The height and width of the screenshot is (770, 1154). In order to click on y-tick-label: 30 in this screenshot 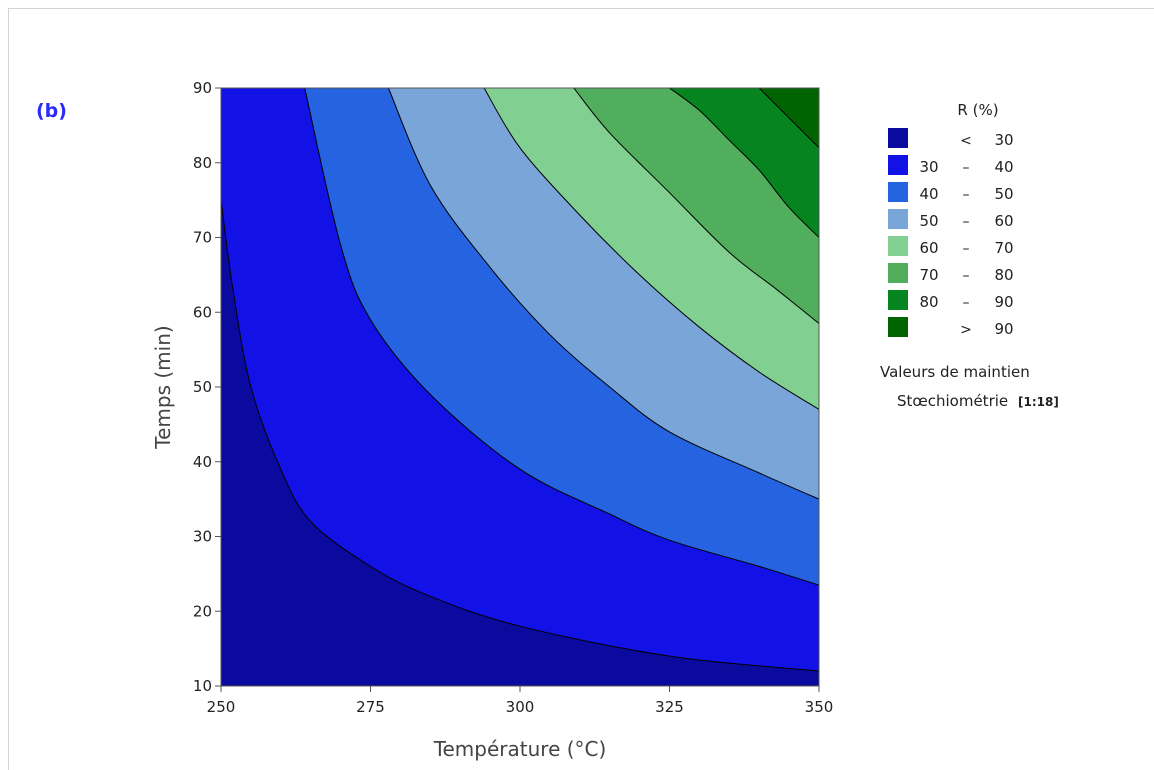, I will do `click(202, 537)`.